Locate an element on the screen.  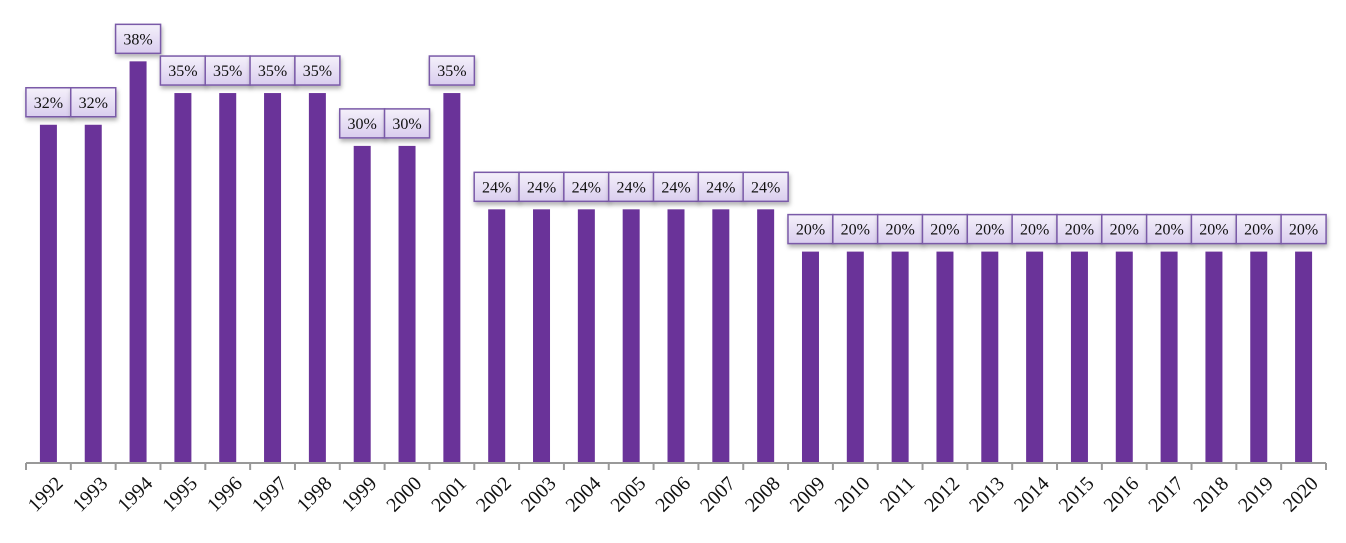
x-tick-label: 2010 is located at coordinates (853, 495).